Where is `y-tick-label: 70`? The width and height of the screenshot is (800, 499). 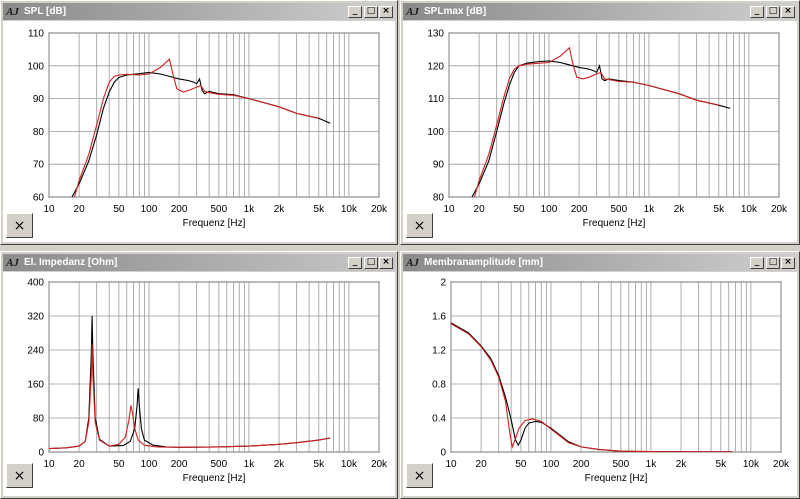 y-tick-label: 70 is located at coordinates (39, 165).